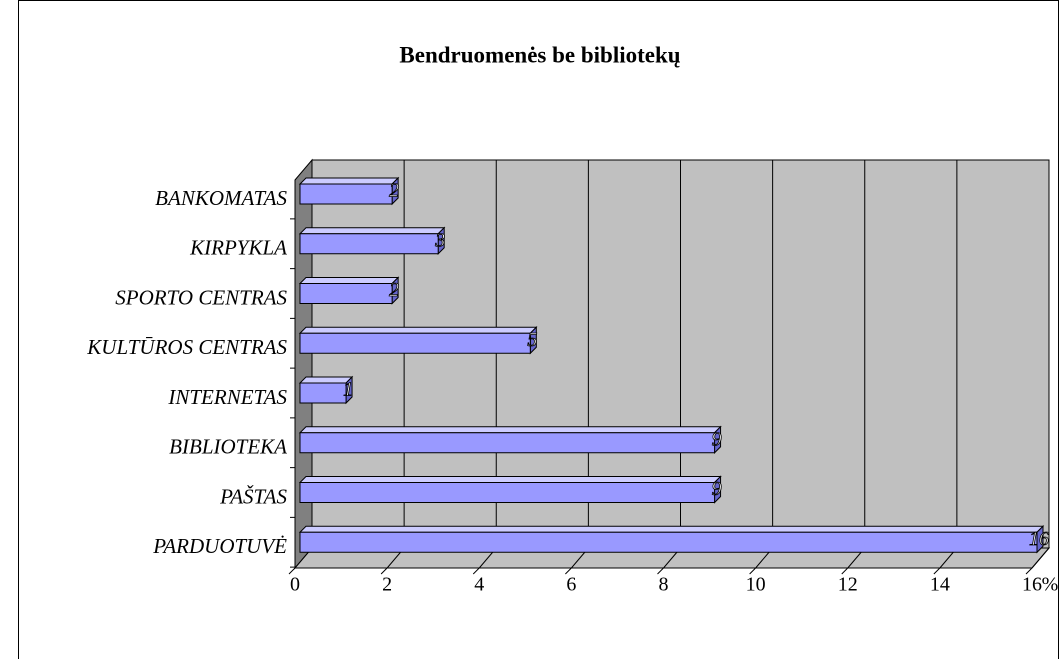  I want to click on y-tick-label: PAŠTAS, so click(253, 496).